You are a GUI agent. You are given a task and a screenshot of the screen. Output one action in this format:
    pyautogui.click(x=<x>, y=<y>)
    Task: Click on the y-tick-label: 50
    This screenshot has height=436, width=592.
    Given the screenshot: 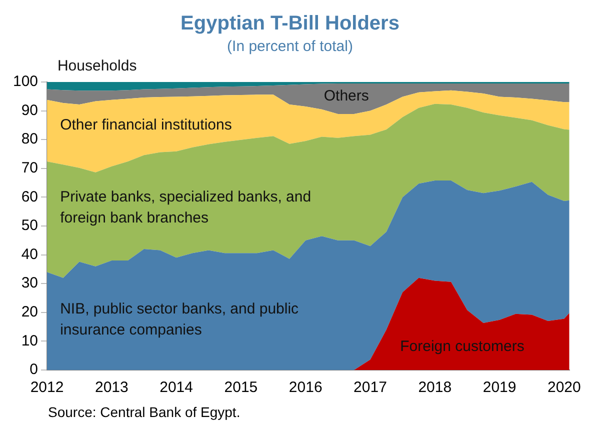 What is the action you would take?
    pyautogui.click(x=29, y=225)
    